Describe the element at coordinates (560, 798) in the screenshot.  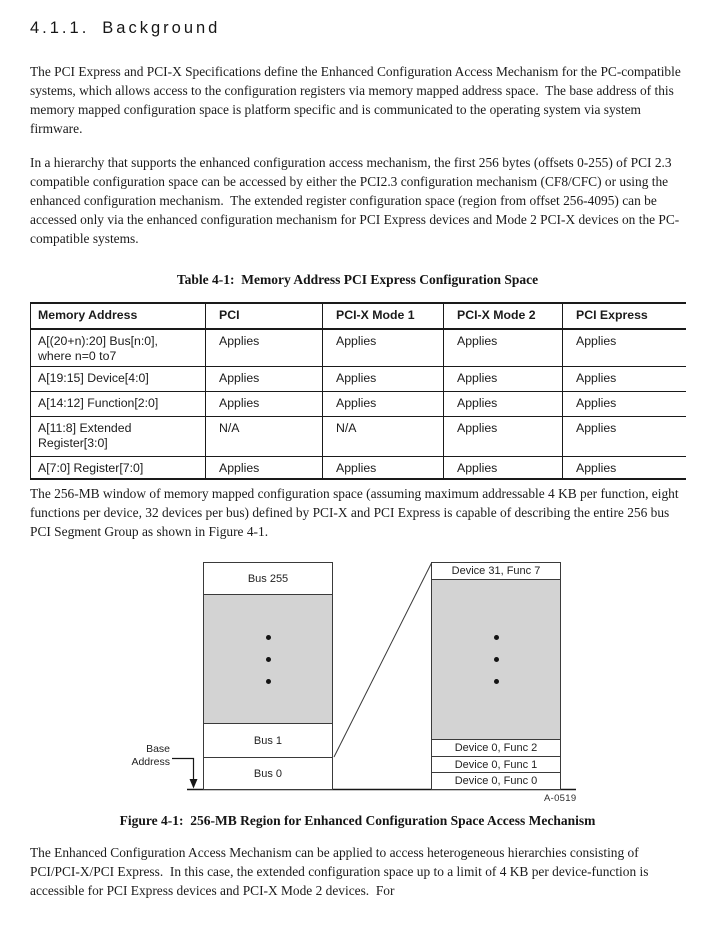
I see `figure-id-label: A-0519` at that location.